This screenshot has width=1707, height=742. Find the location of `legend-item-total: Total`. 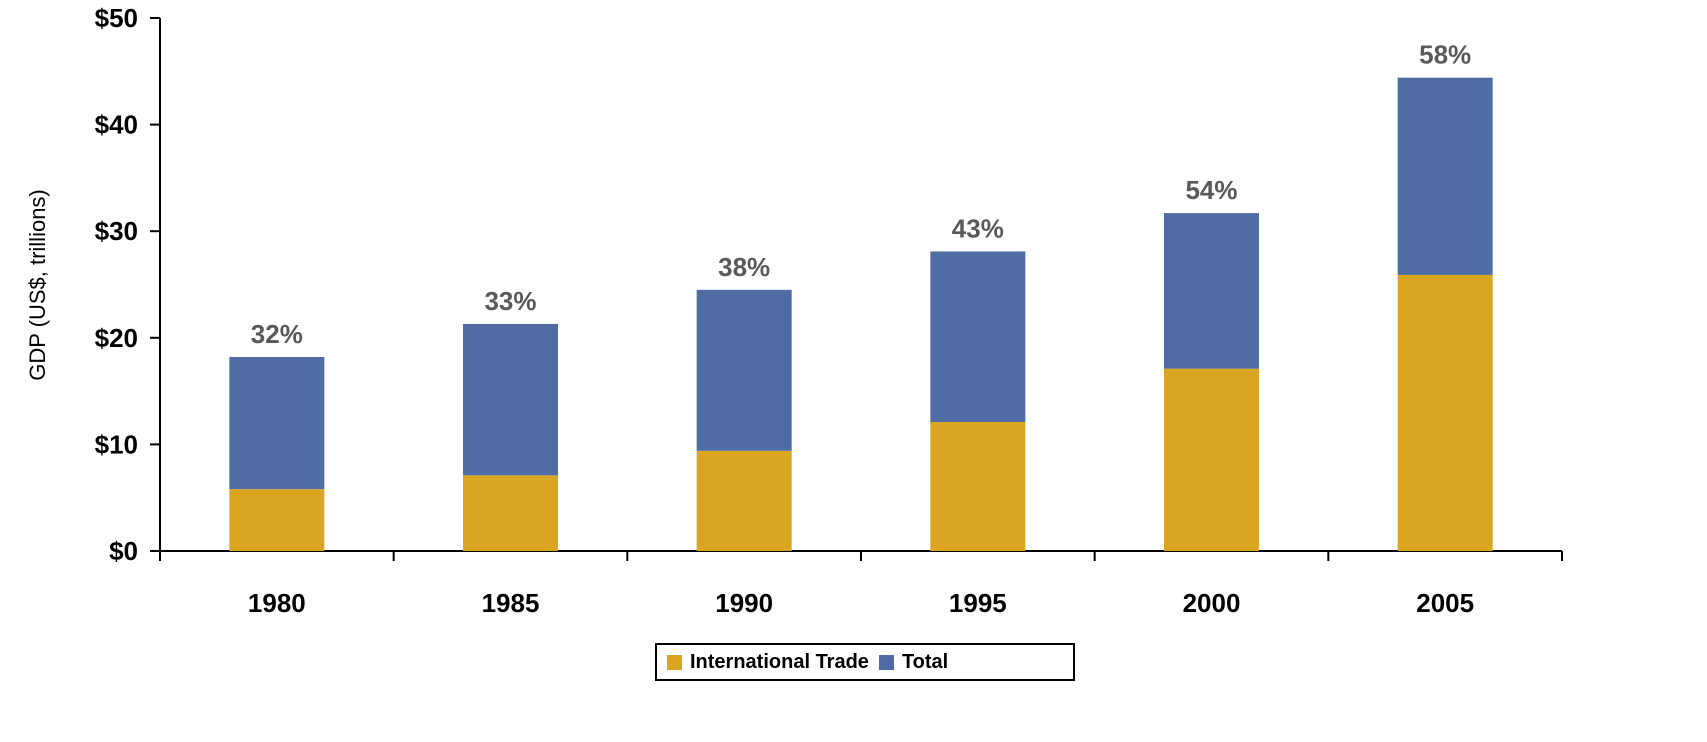

legend-item-total: Total is located at coordinates (913, 662).